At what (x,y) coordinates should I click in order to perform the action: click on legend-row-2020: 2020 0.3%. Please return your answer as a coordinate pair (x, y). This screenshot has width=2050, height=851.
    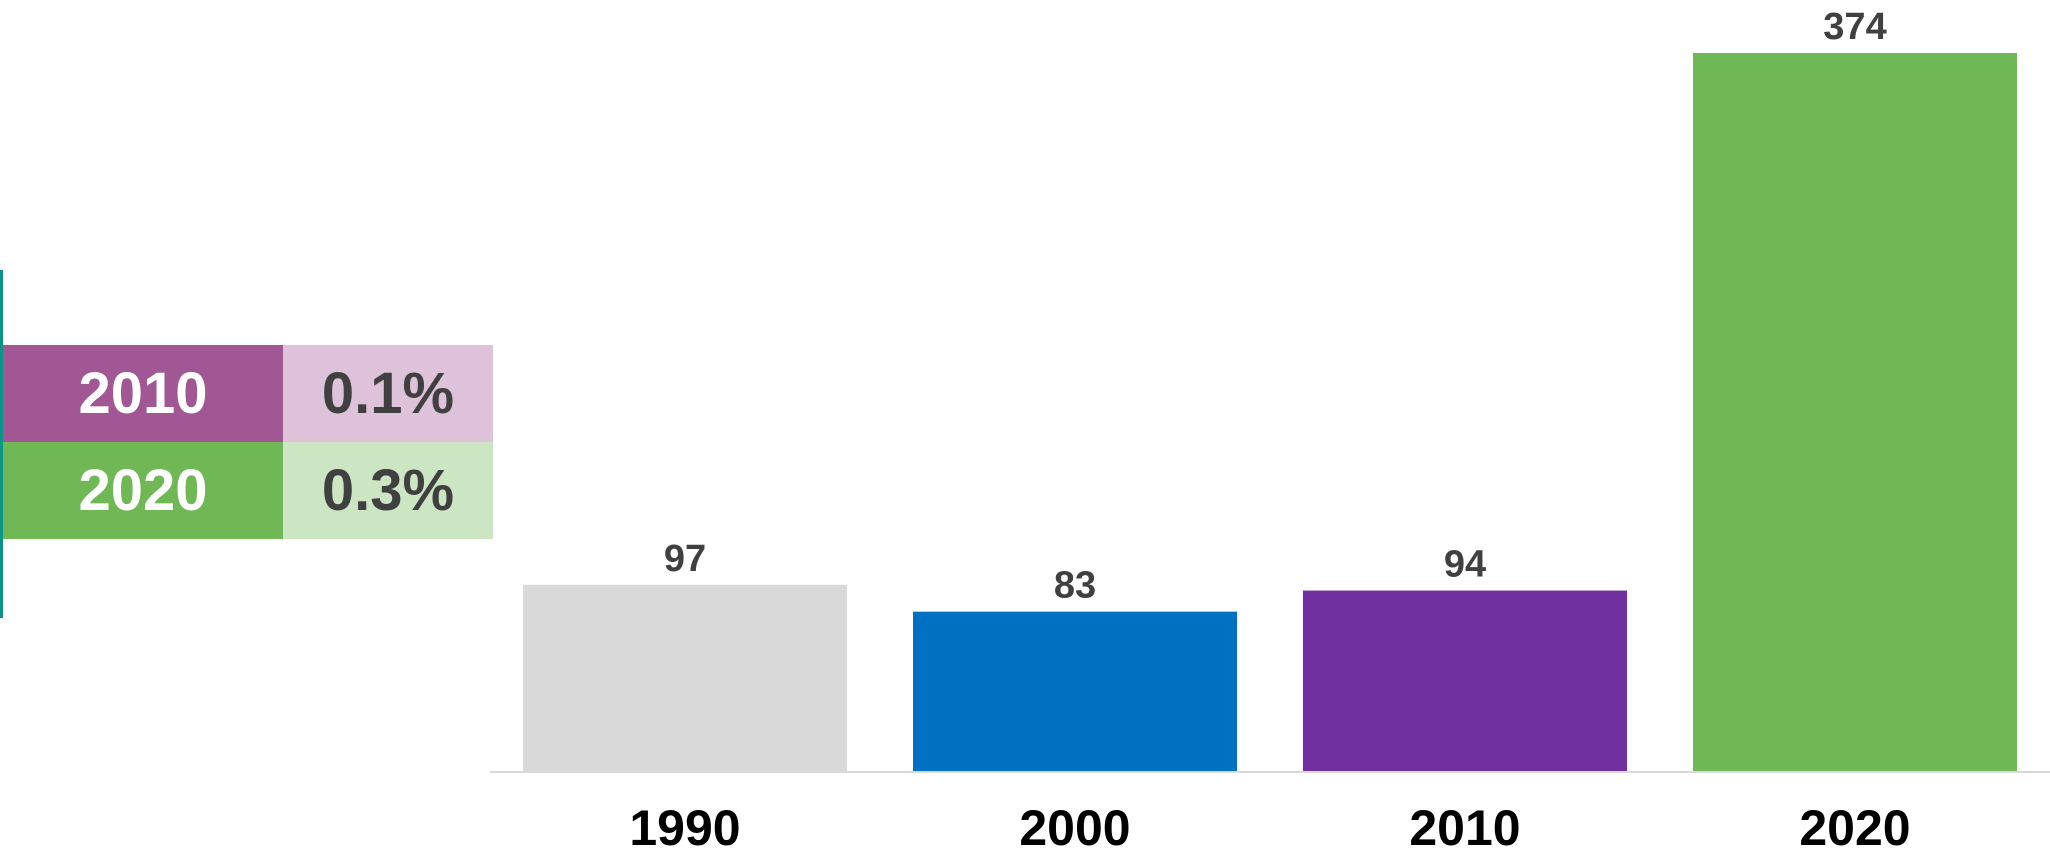
    Looking at the image, I should click on (248, 490).